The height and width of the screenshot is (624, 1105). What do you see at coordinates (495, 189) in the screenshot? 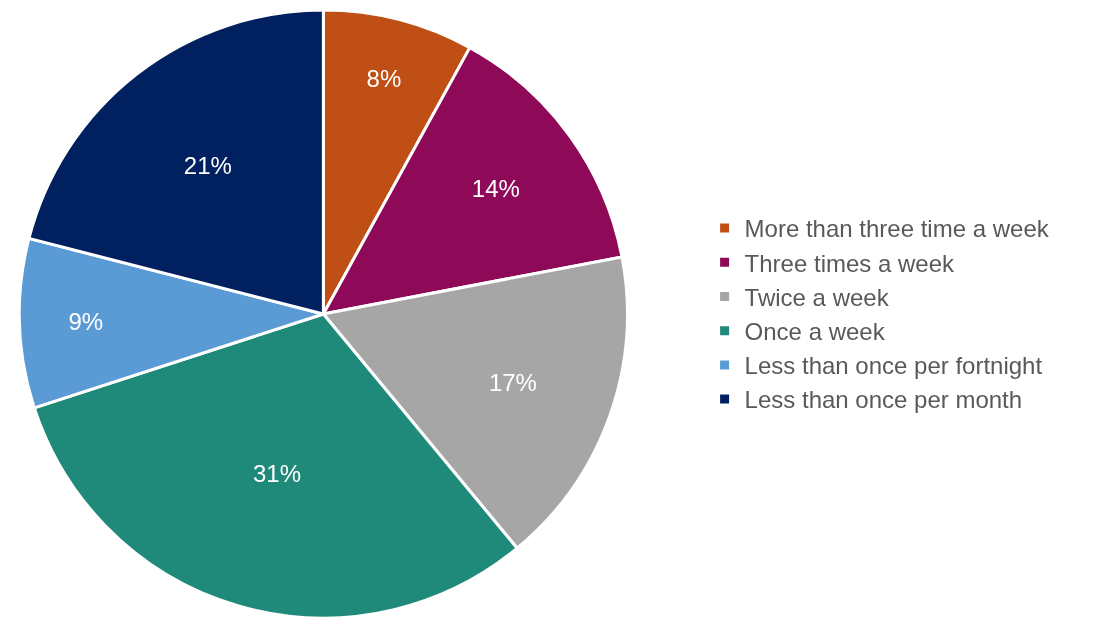
I see `data-label: 14%` at bounding box center [495, 189].